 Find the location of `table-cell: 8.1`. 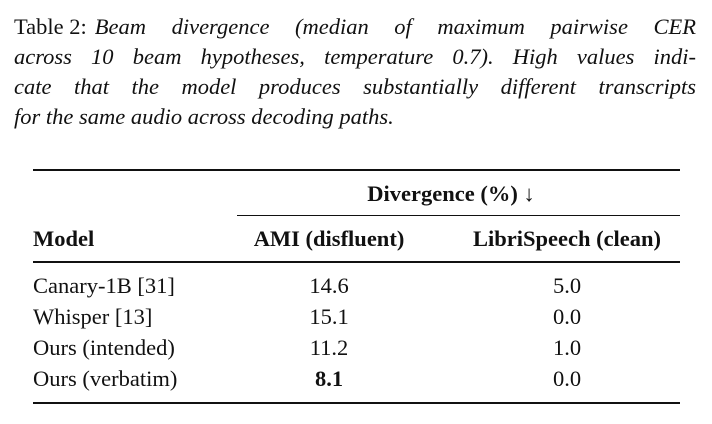

table-cell: 8.1 is located at coordinates (329, 378).